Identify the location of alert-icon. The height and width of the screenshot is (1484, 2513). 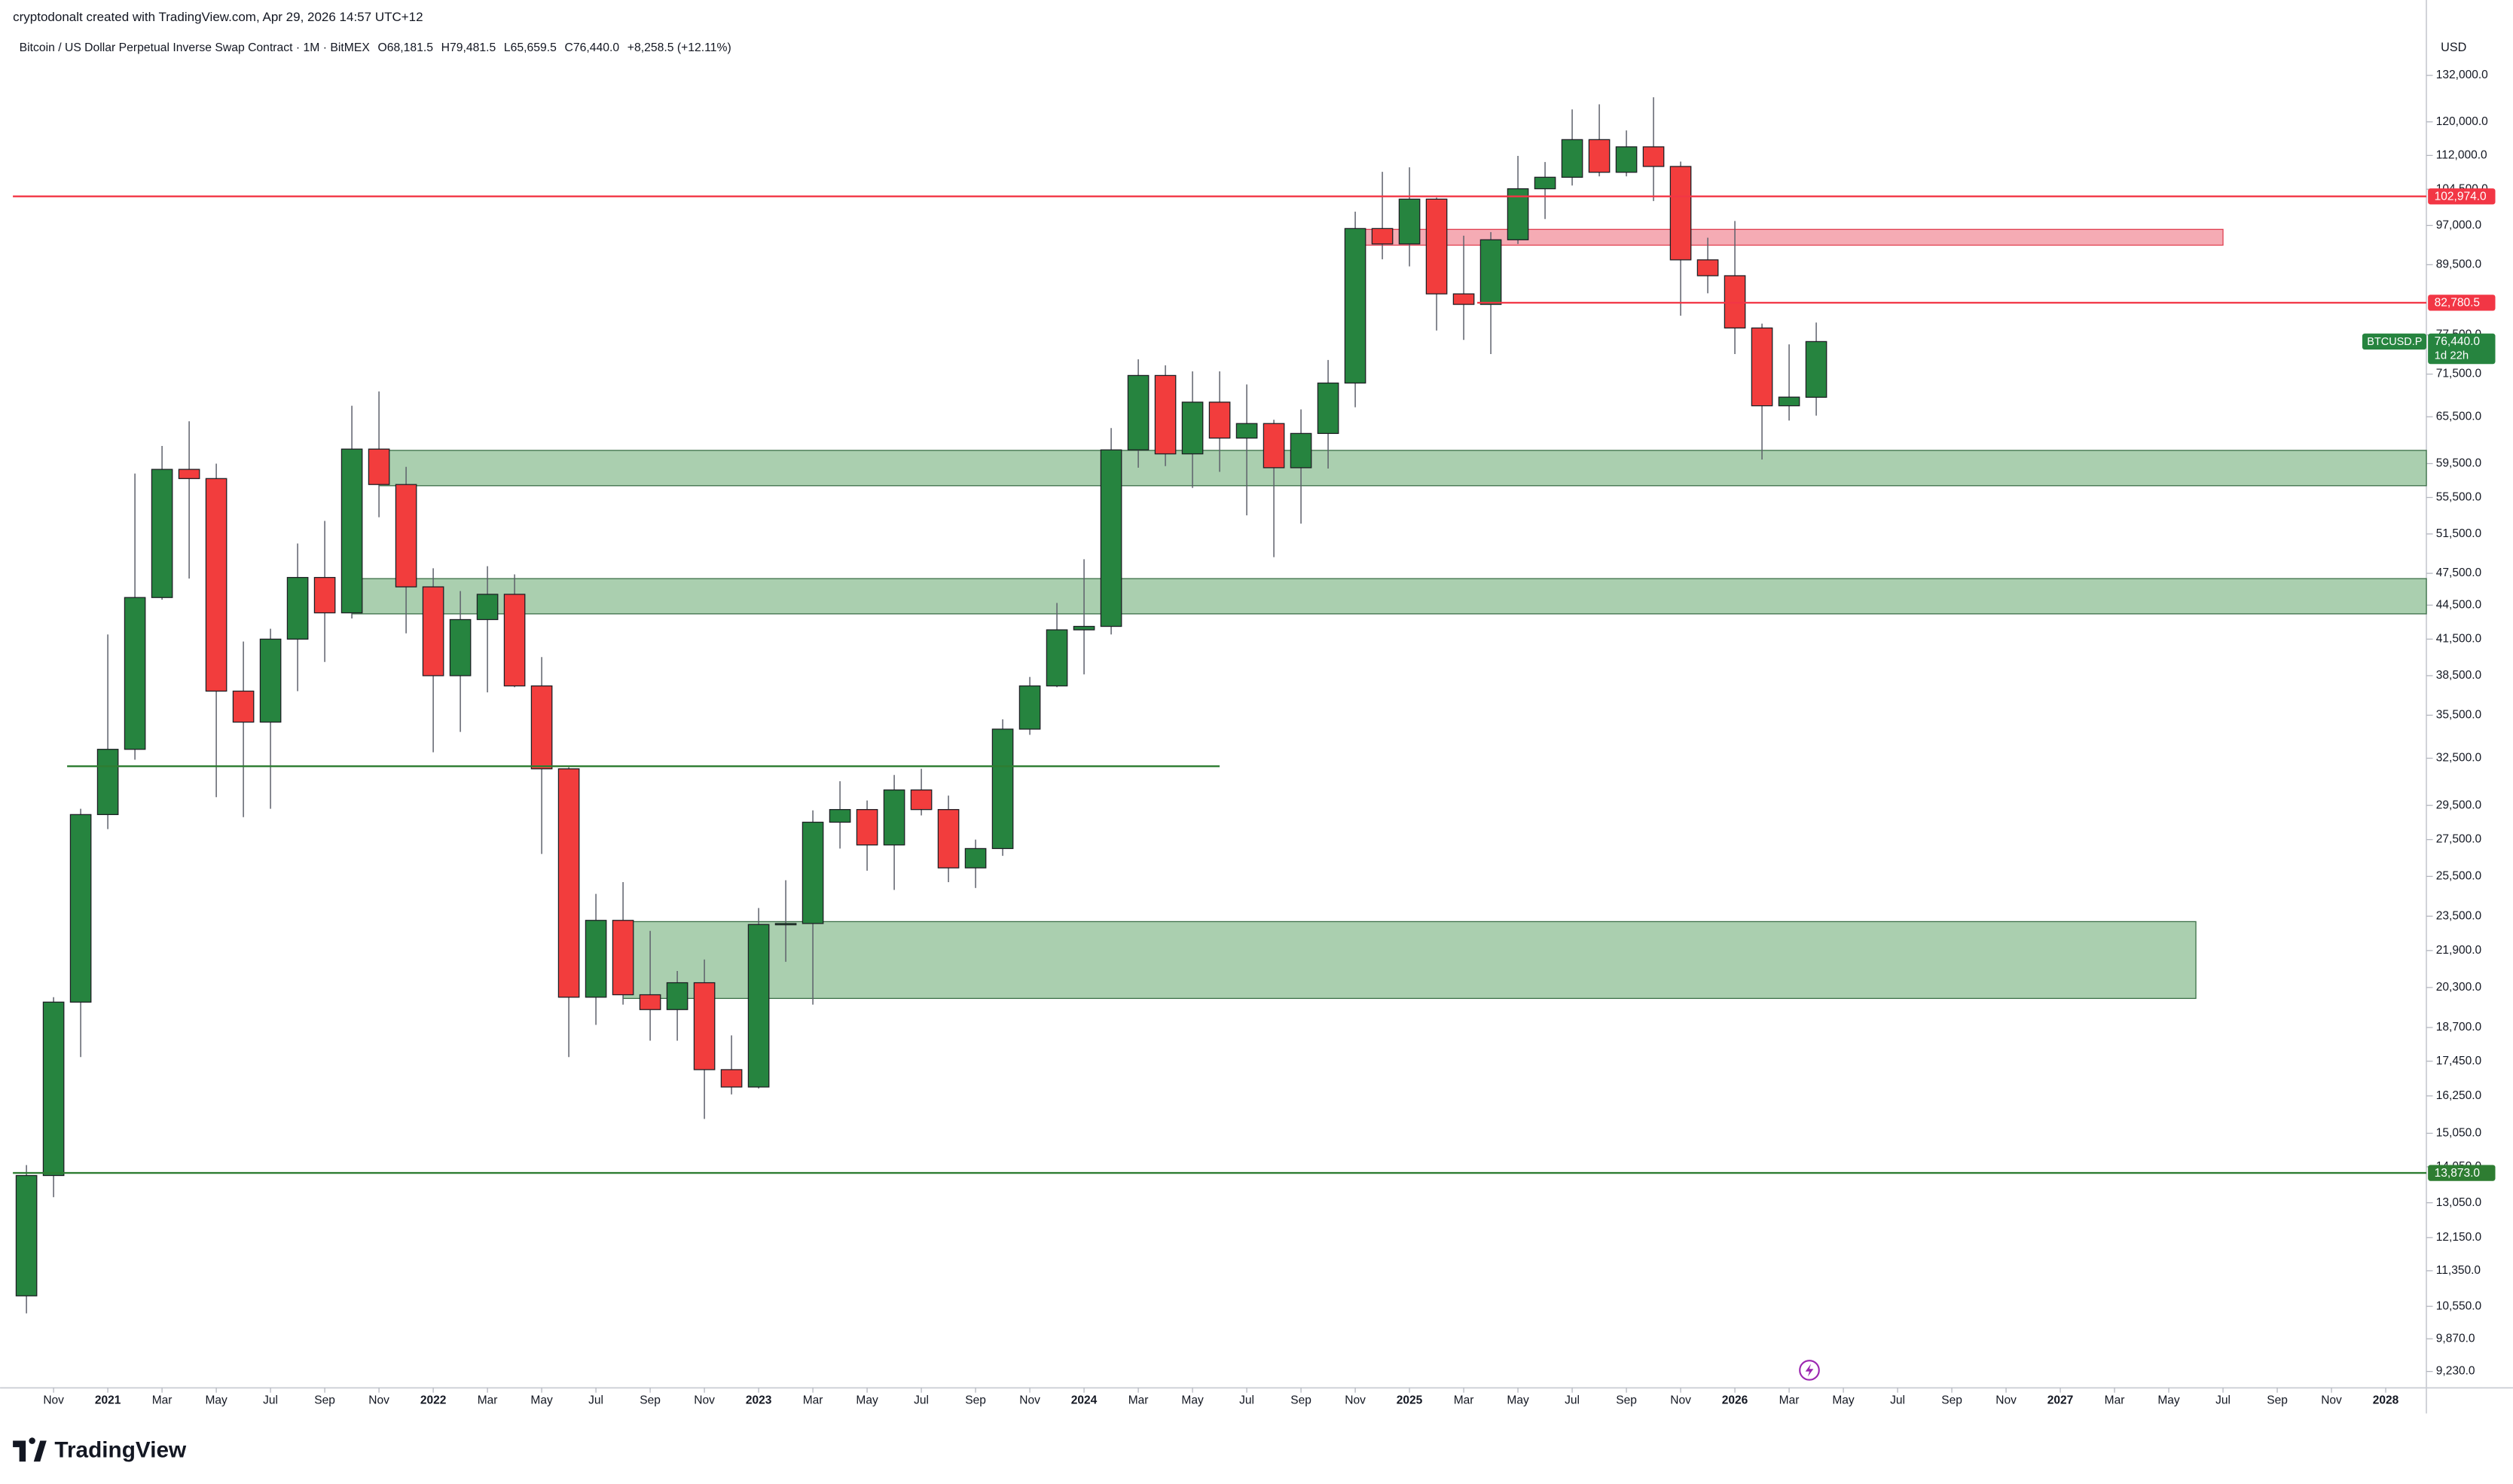
(1809, 1370).